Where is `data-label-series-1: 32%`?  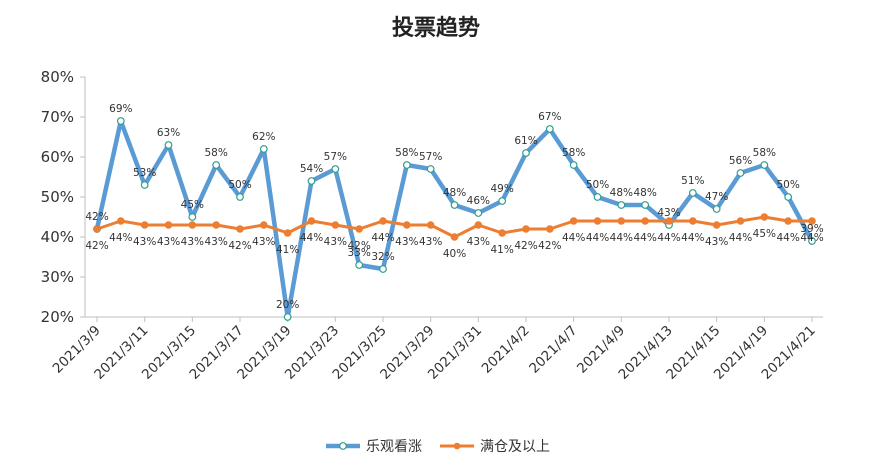 data-label-series-1: 32% is located at coordinates (382, 257).